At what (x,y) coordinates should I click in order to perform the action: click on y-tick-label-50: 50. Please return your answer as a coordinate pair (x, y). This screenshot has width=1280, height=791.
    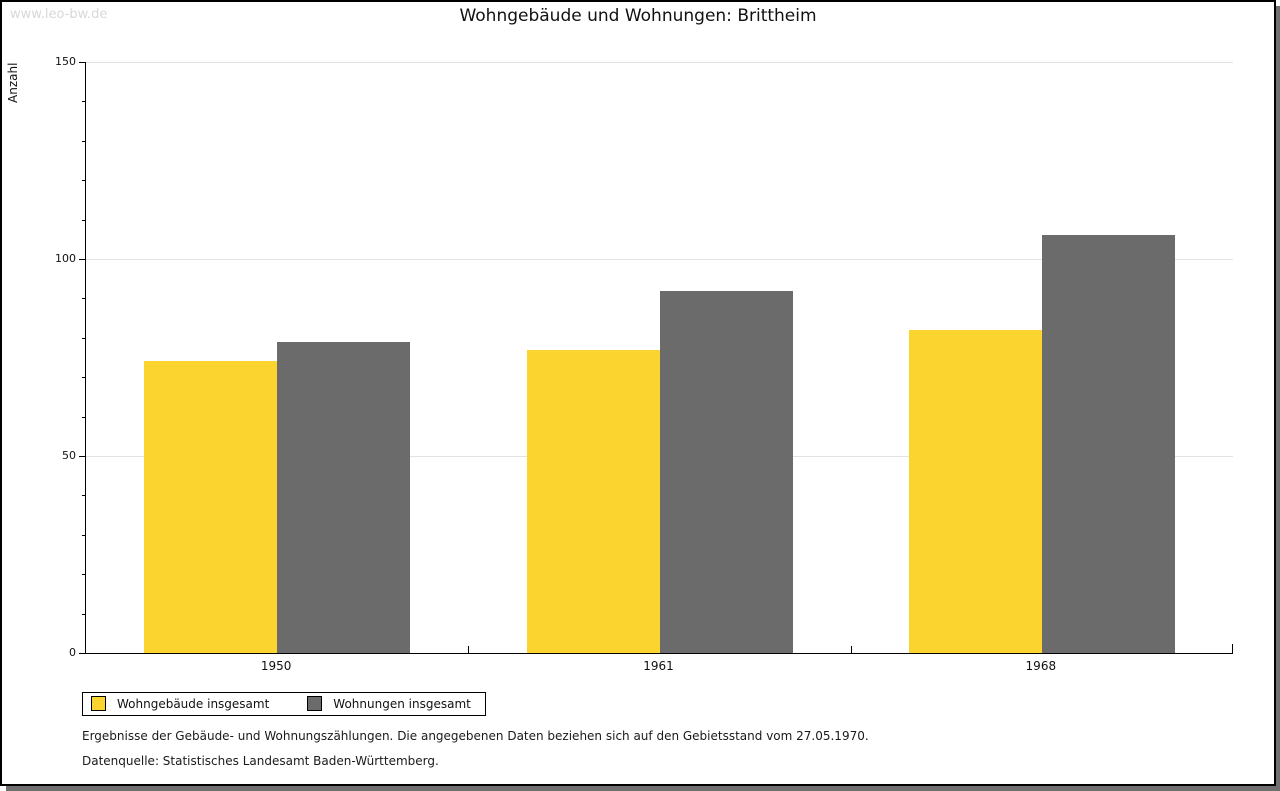
    Looking at the image, I should click on (69, 455).